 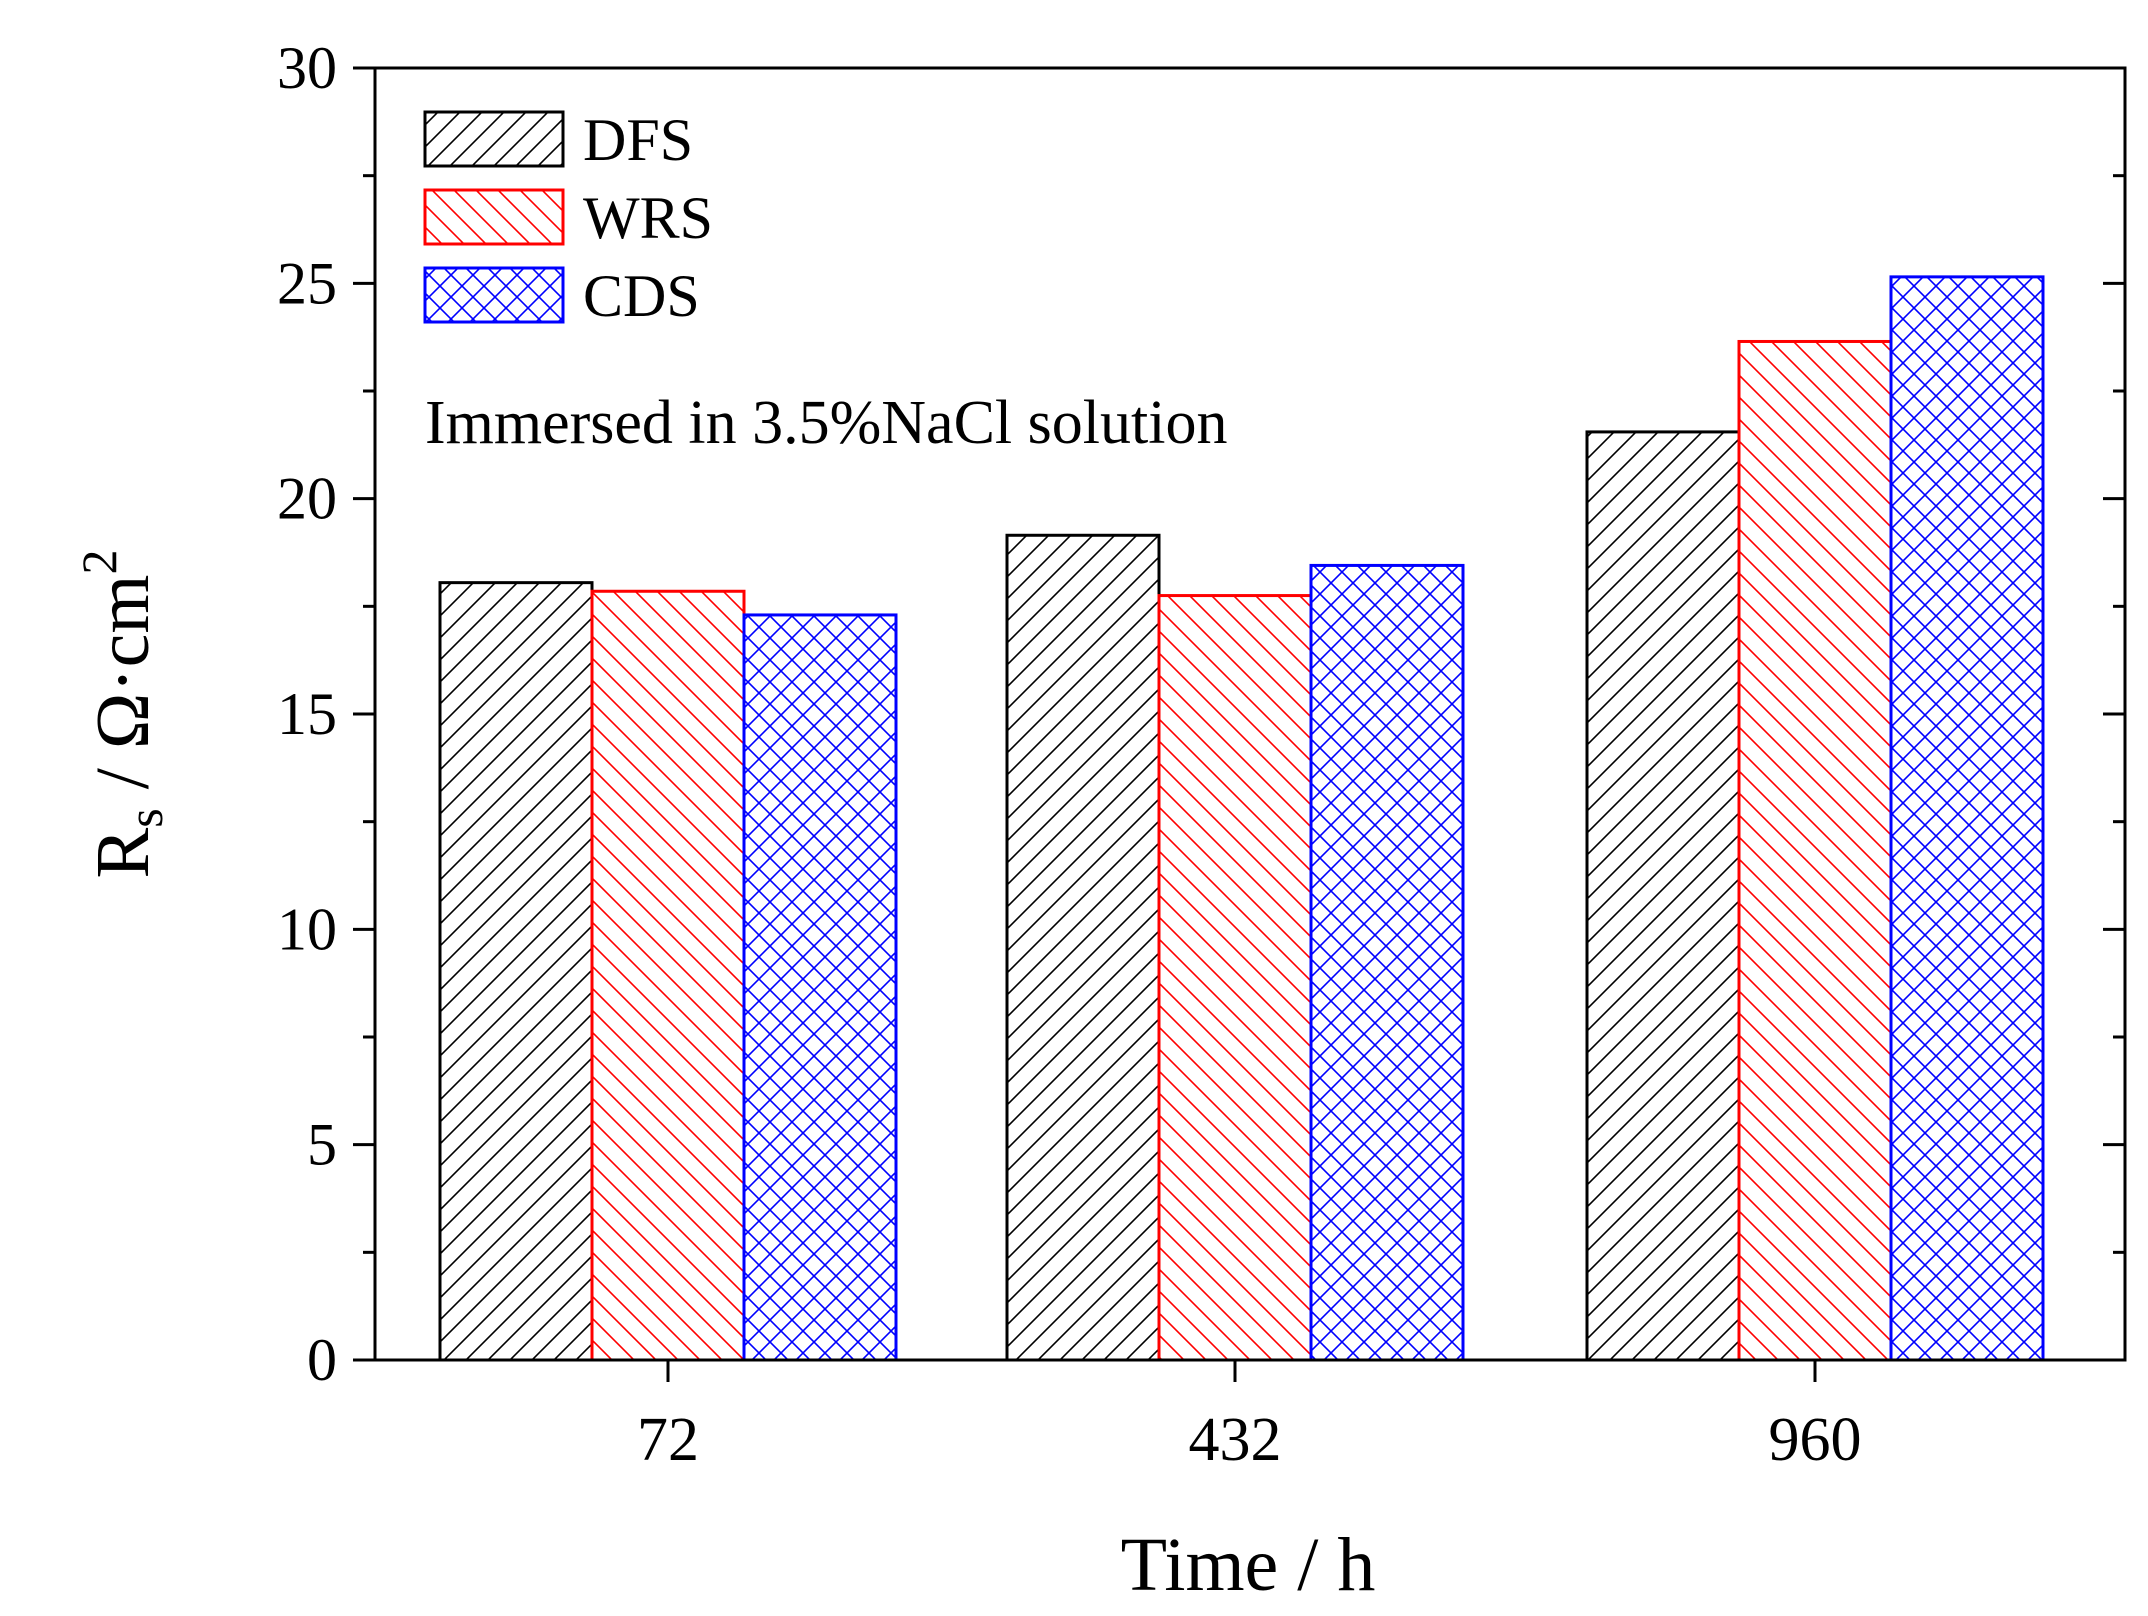 I want to click on legend-swatch-wrs, so click(x=494, y=217).